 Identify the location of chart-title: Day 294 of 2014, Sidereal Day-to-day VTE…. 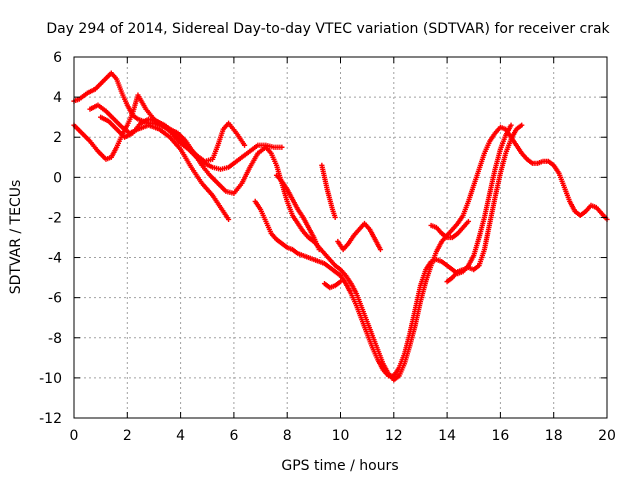
(328, 29).